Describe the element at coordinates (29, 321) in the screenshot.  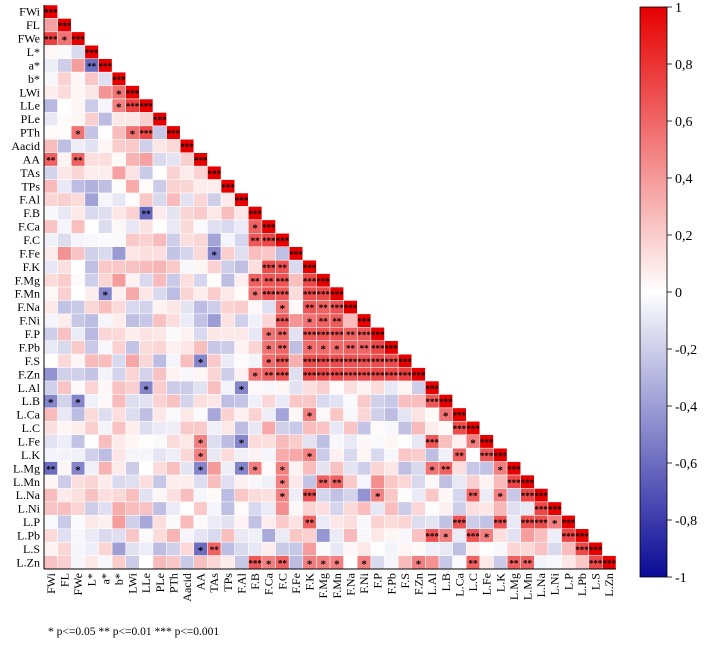
I see `row-label: F.Ni` at that location.